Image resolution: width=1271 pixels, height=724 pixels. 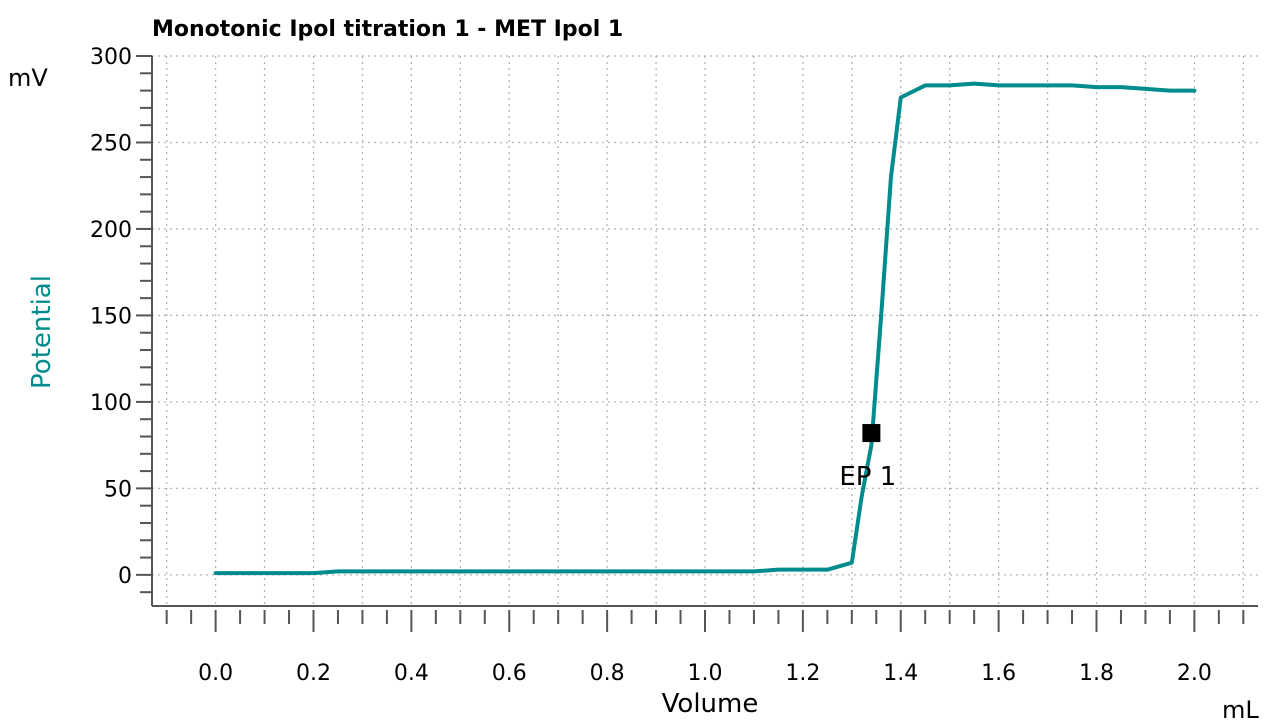 What do you see at coordinates (411, 673) in the screenshot?
I see `x-tick-label: 0.4` at bounding box center [411, 673].